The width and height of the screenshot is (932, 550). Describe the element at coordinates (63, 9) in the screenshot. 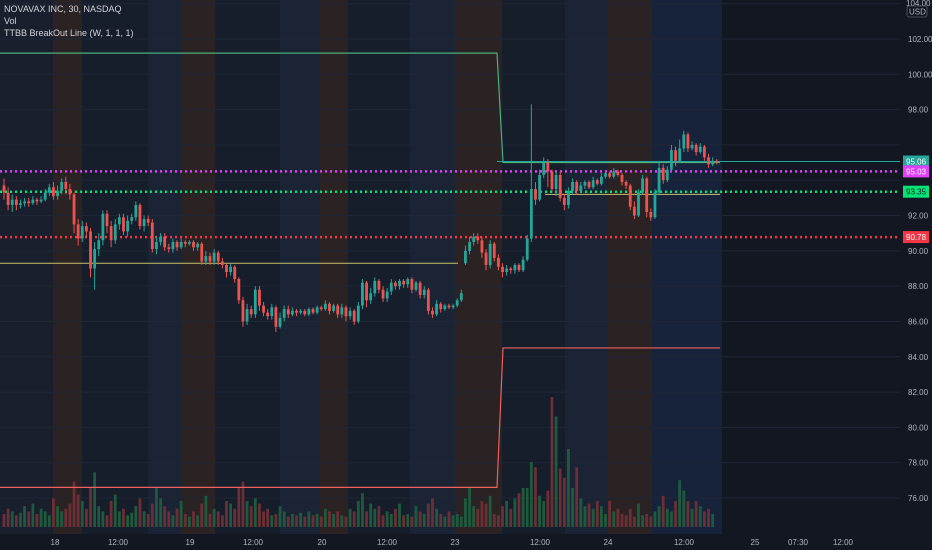

I see `symbol-title: NOVAVAX INC, 30, NASDAQ` at that location.